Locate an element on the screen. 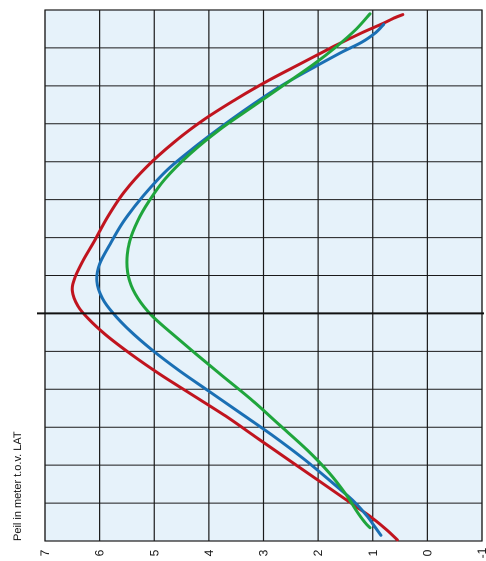  y-tick-labels: 7 6 5 4 3 2 1 0 -1 is located at coordinates (262, 552).